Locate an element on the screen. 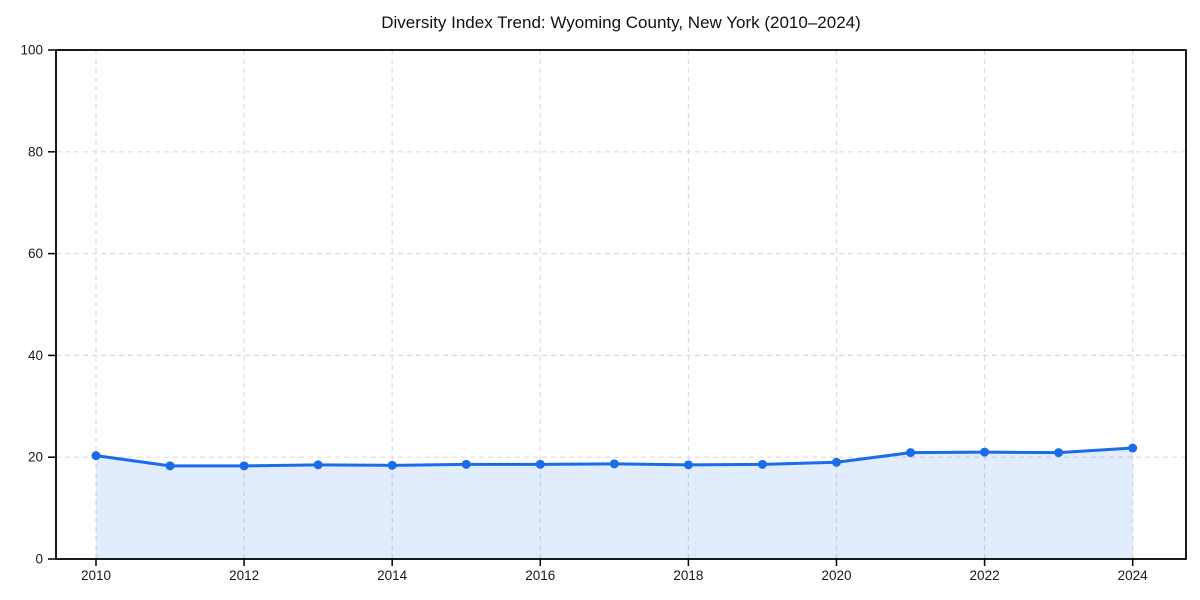  x-tick-label: 2022 is located at coordinates (985, 575).